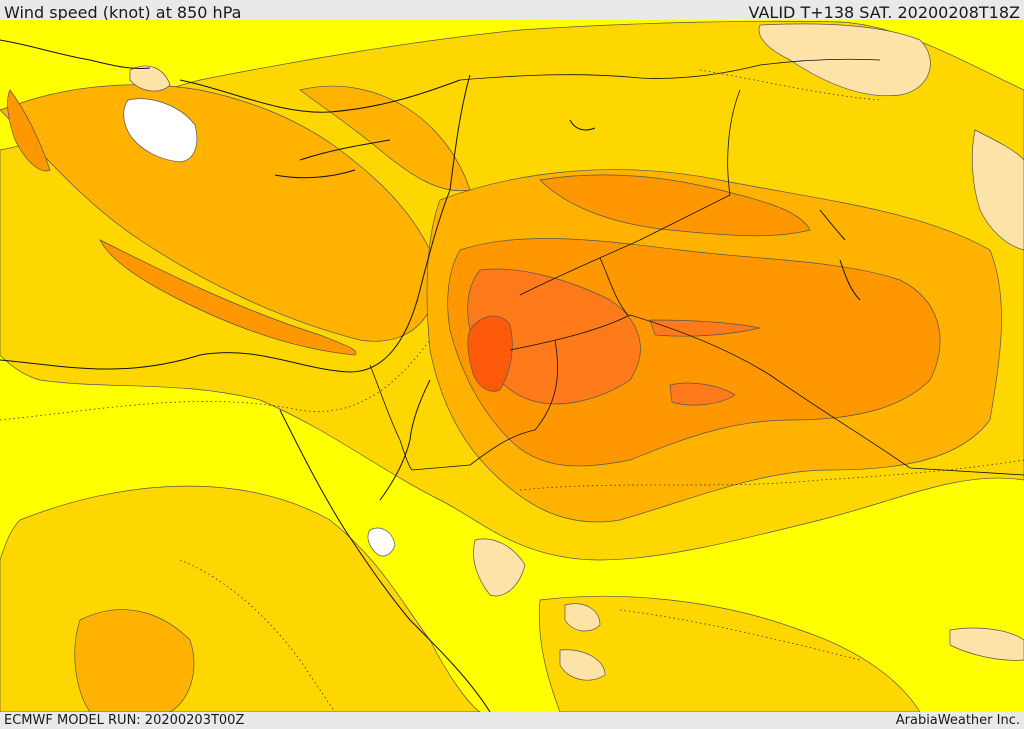  What do you see at coordinates (512, 720) in the screenshot?
I see `footer-bar` at bounding box center [512, 720].